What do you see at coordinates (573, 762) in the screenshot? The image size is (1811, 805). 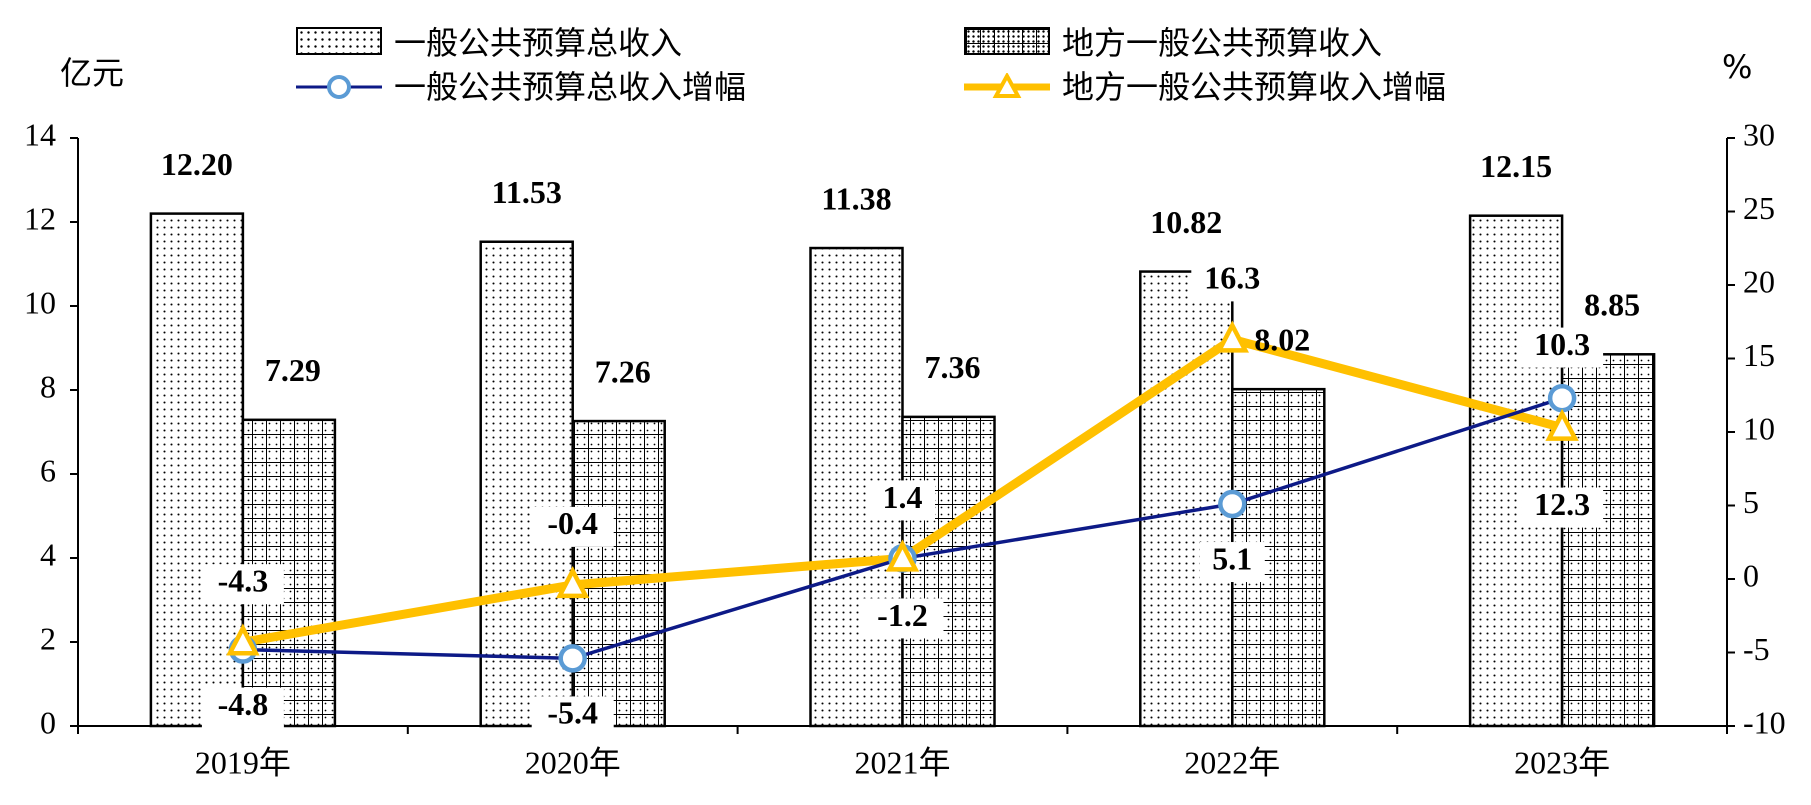 I see `x-tick-label: 2020年` at bounding box center [573, 762].